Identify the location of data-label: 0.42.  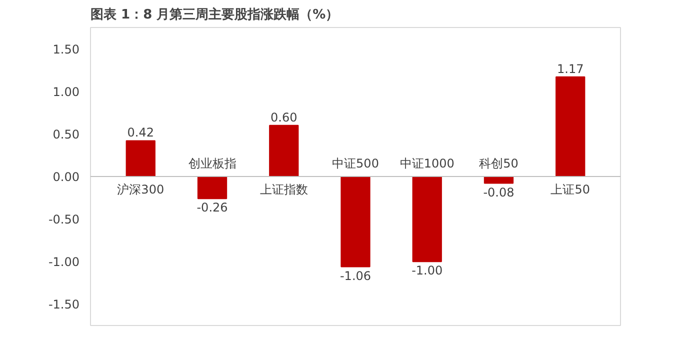
(140, 133).